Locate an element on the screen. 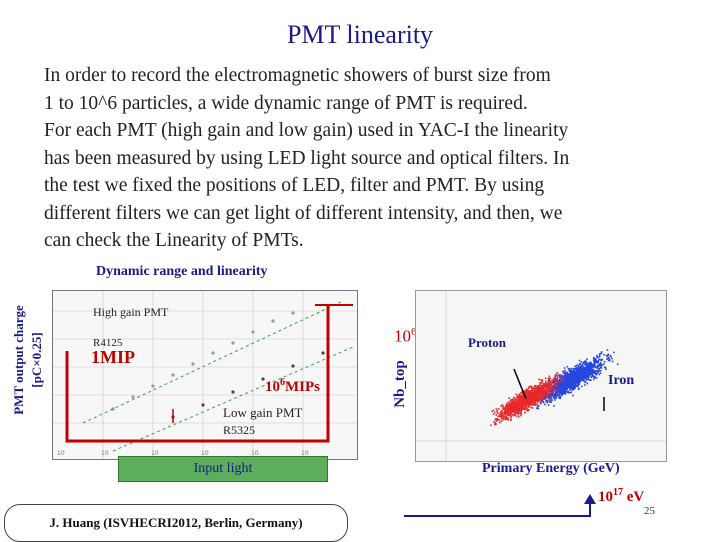 Image resolution: width=720 pixels, height=542 pixels. right-y-axis-label: Nb_top is located at coordinates (399, 384).